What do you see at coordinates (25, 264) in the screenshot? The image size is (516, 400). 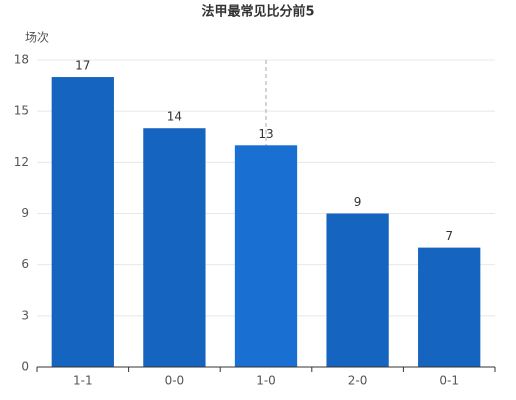 I see `y-tick-label: 6` at bounding box center [25, 264].